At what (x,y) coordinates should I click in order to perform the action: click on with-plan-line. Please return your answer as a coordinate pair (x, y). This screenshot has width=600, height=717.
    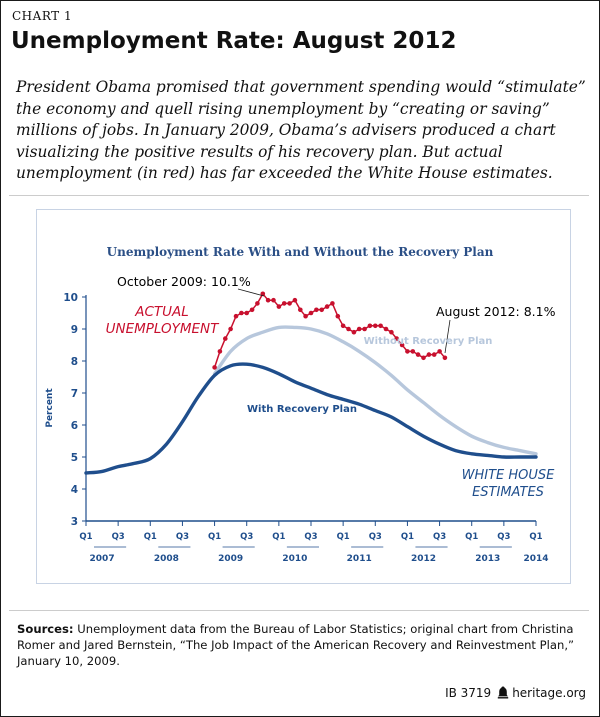
    Looking at the image, I should click on (311, 418).